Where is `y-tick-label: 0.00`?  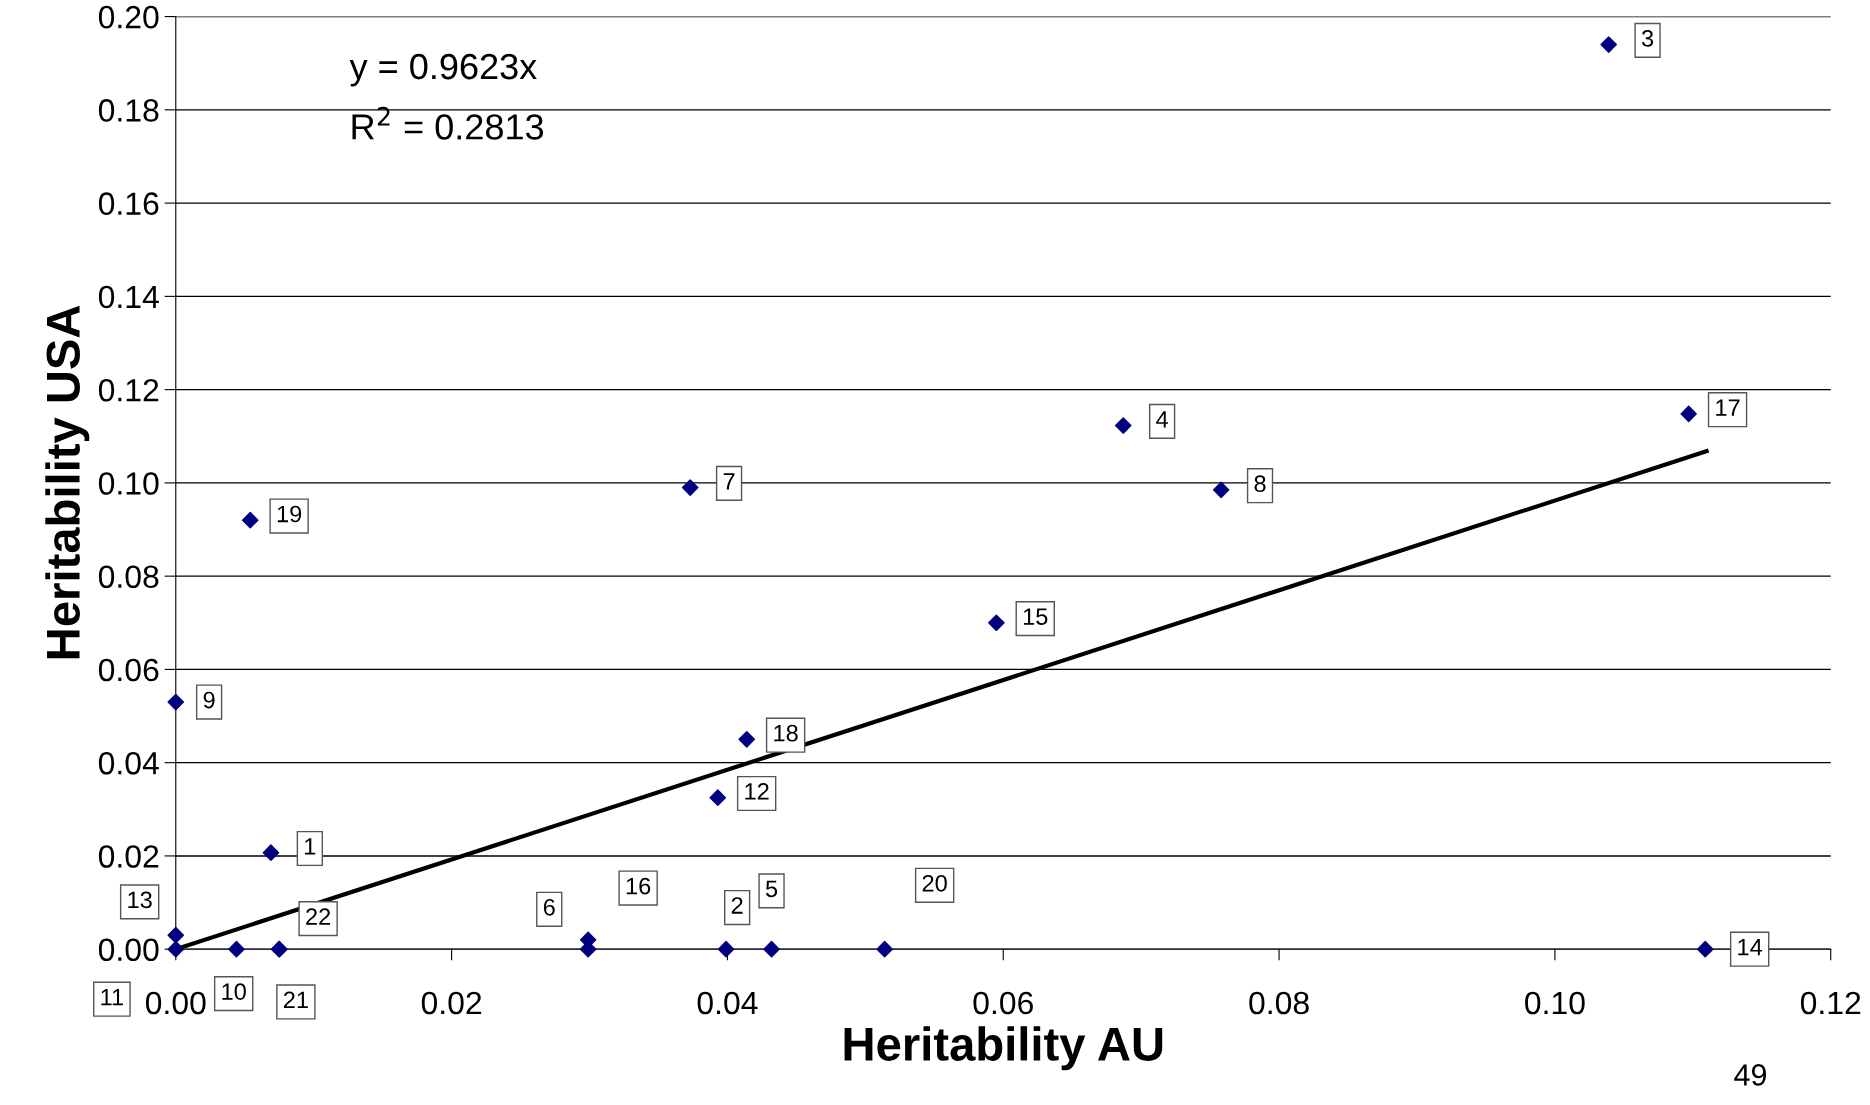
y-tick-label: 0.00 is located at coordinates (128, 950).